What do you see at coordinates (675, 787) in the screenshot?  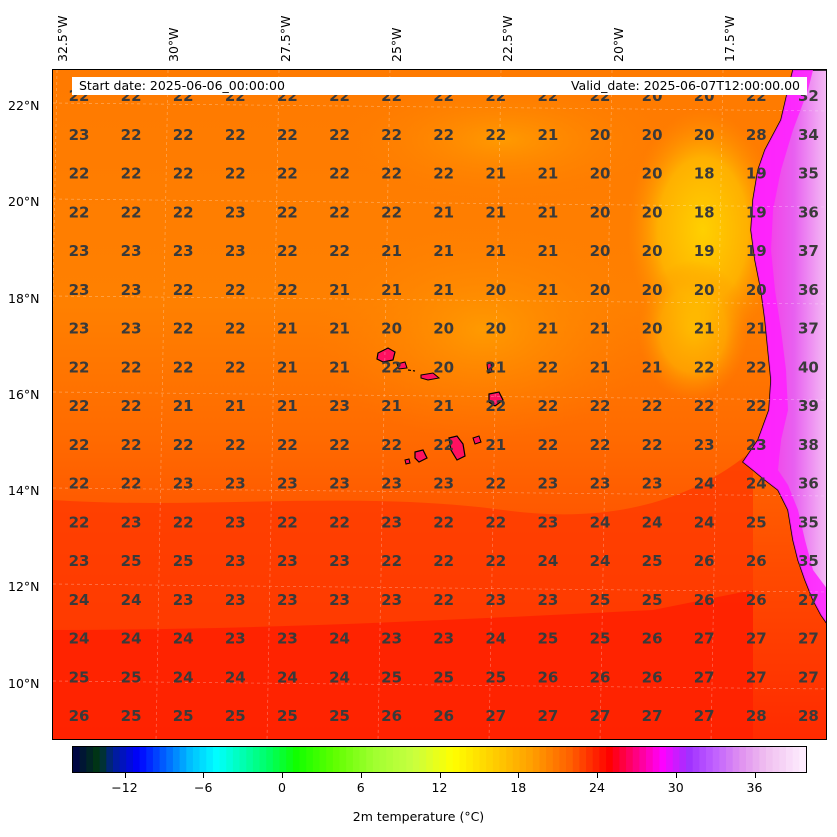 I see `colorbar-tick-label: 30` at bounding box center [675, 787].